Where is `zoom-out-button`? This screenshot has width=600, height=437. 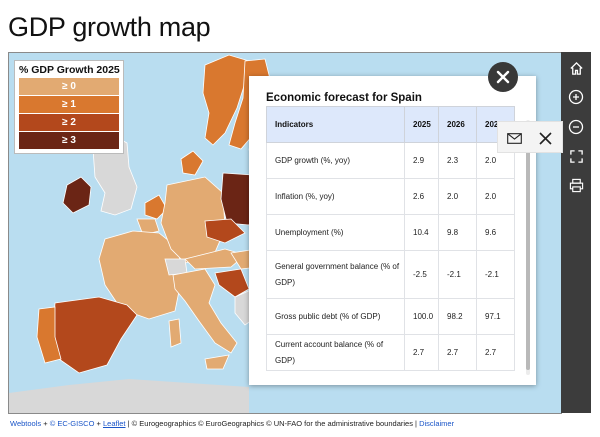
zoom-out-button is located at coordinates (576, 127).